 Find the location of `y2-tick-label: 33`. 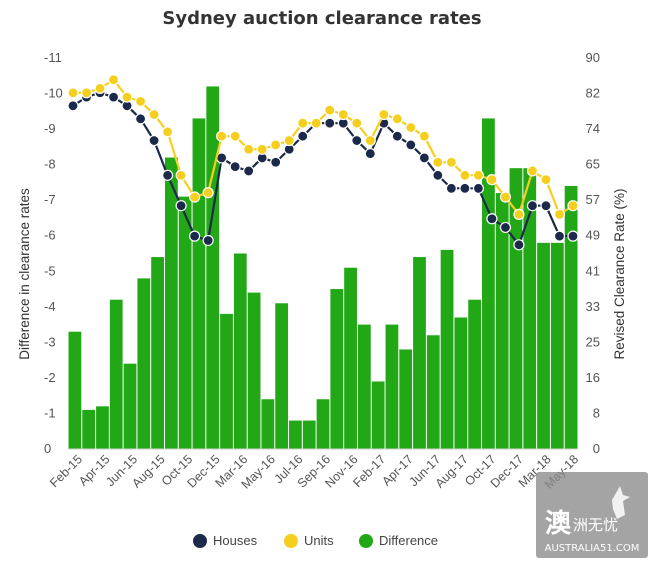

y2-tick-label: 33 is located at coordinates (593, 306).